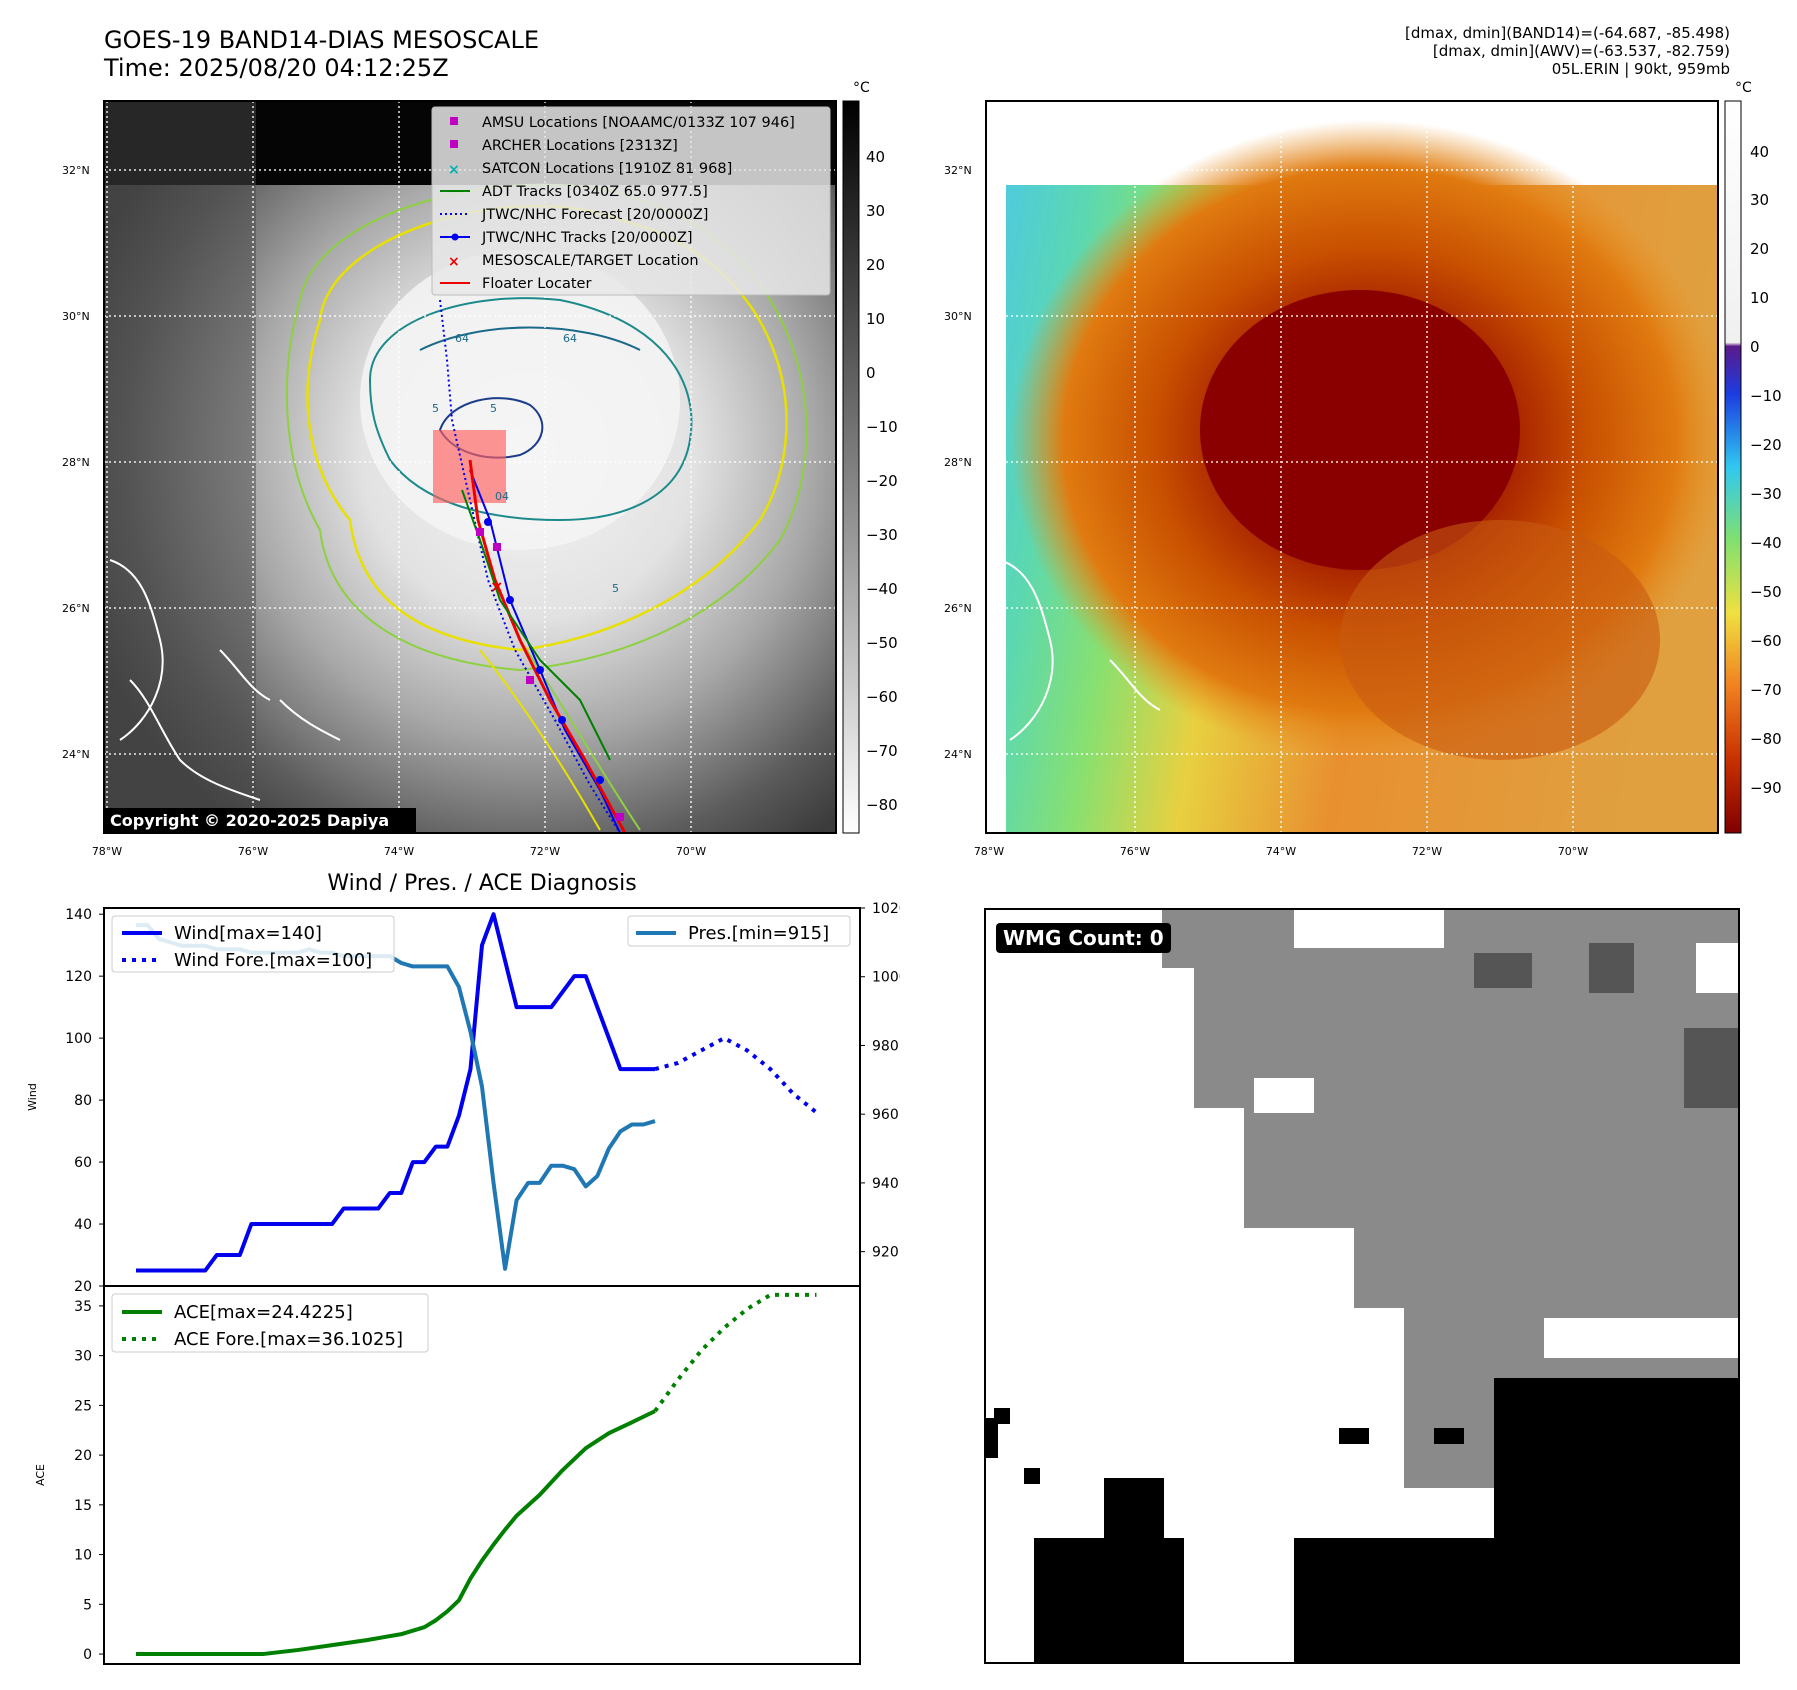 The image size is (1797, 1690). I want to click on legend-tracks: JTWC/NHC Tracks [20/0000Z], so click(587, 238).